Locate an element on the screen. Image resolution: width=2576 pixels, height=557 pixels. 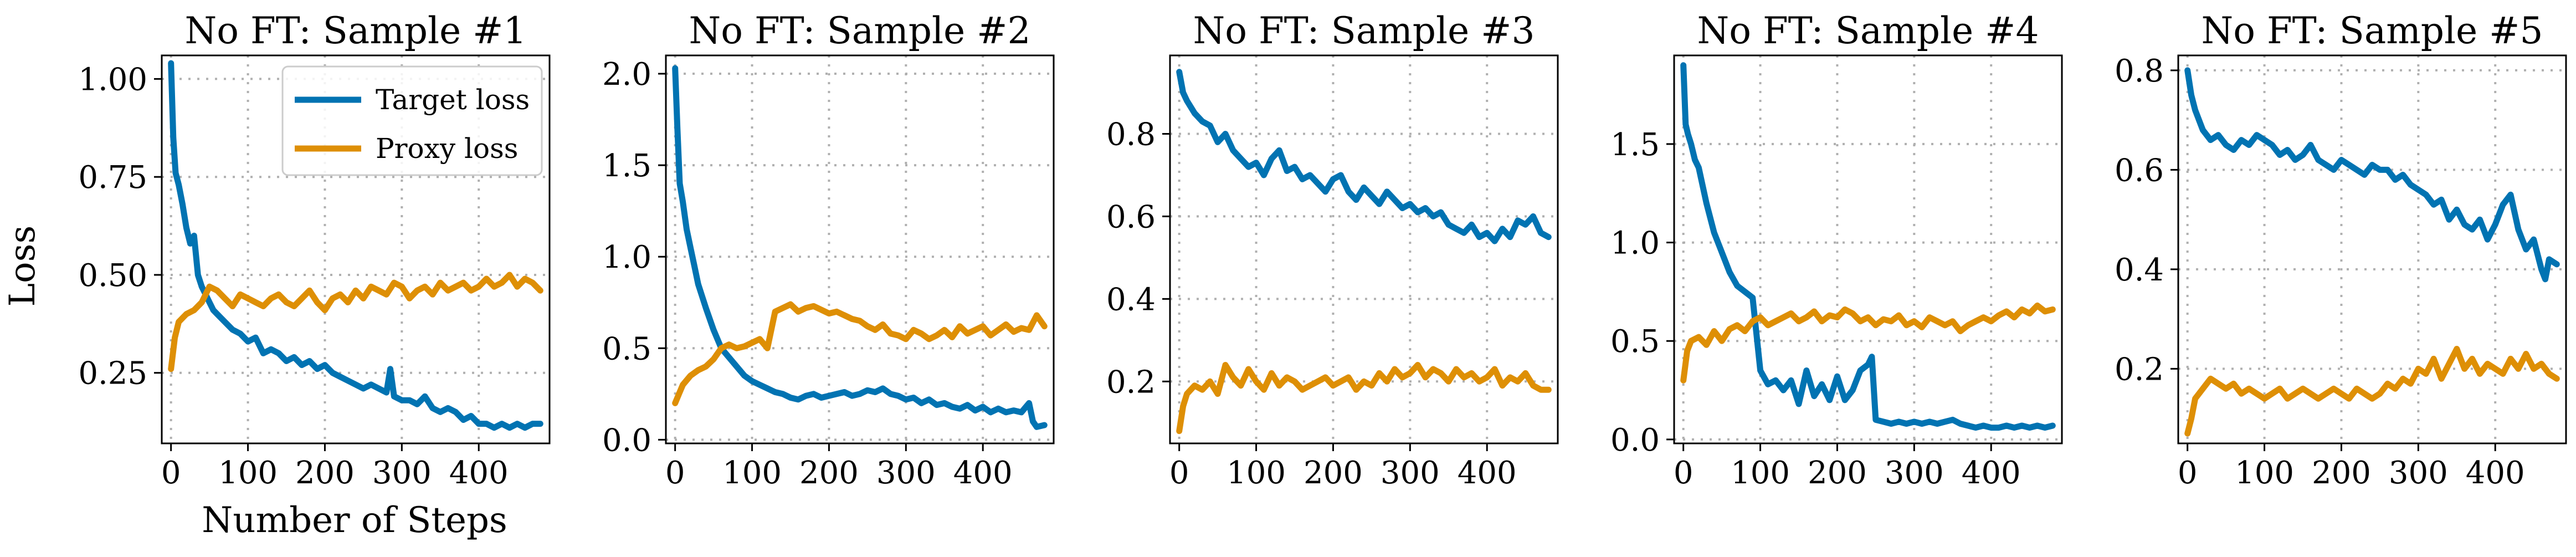
y-tick-label: 1.00 is located at coordinates (112, 80).